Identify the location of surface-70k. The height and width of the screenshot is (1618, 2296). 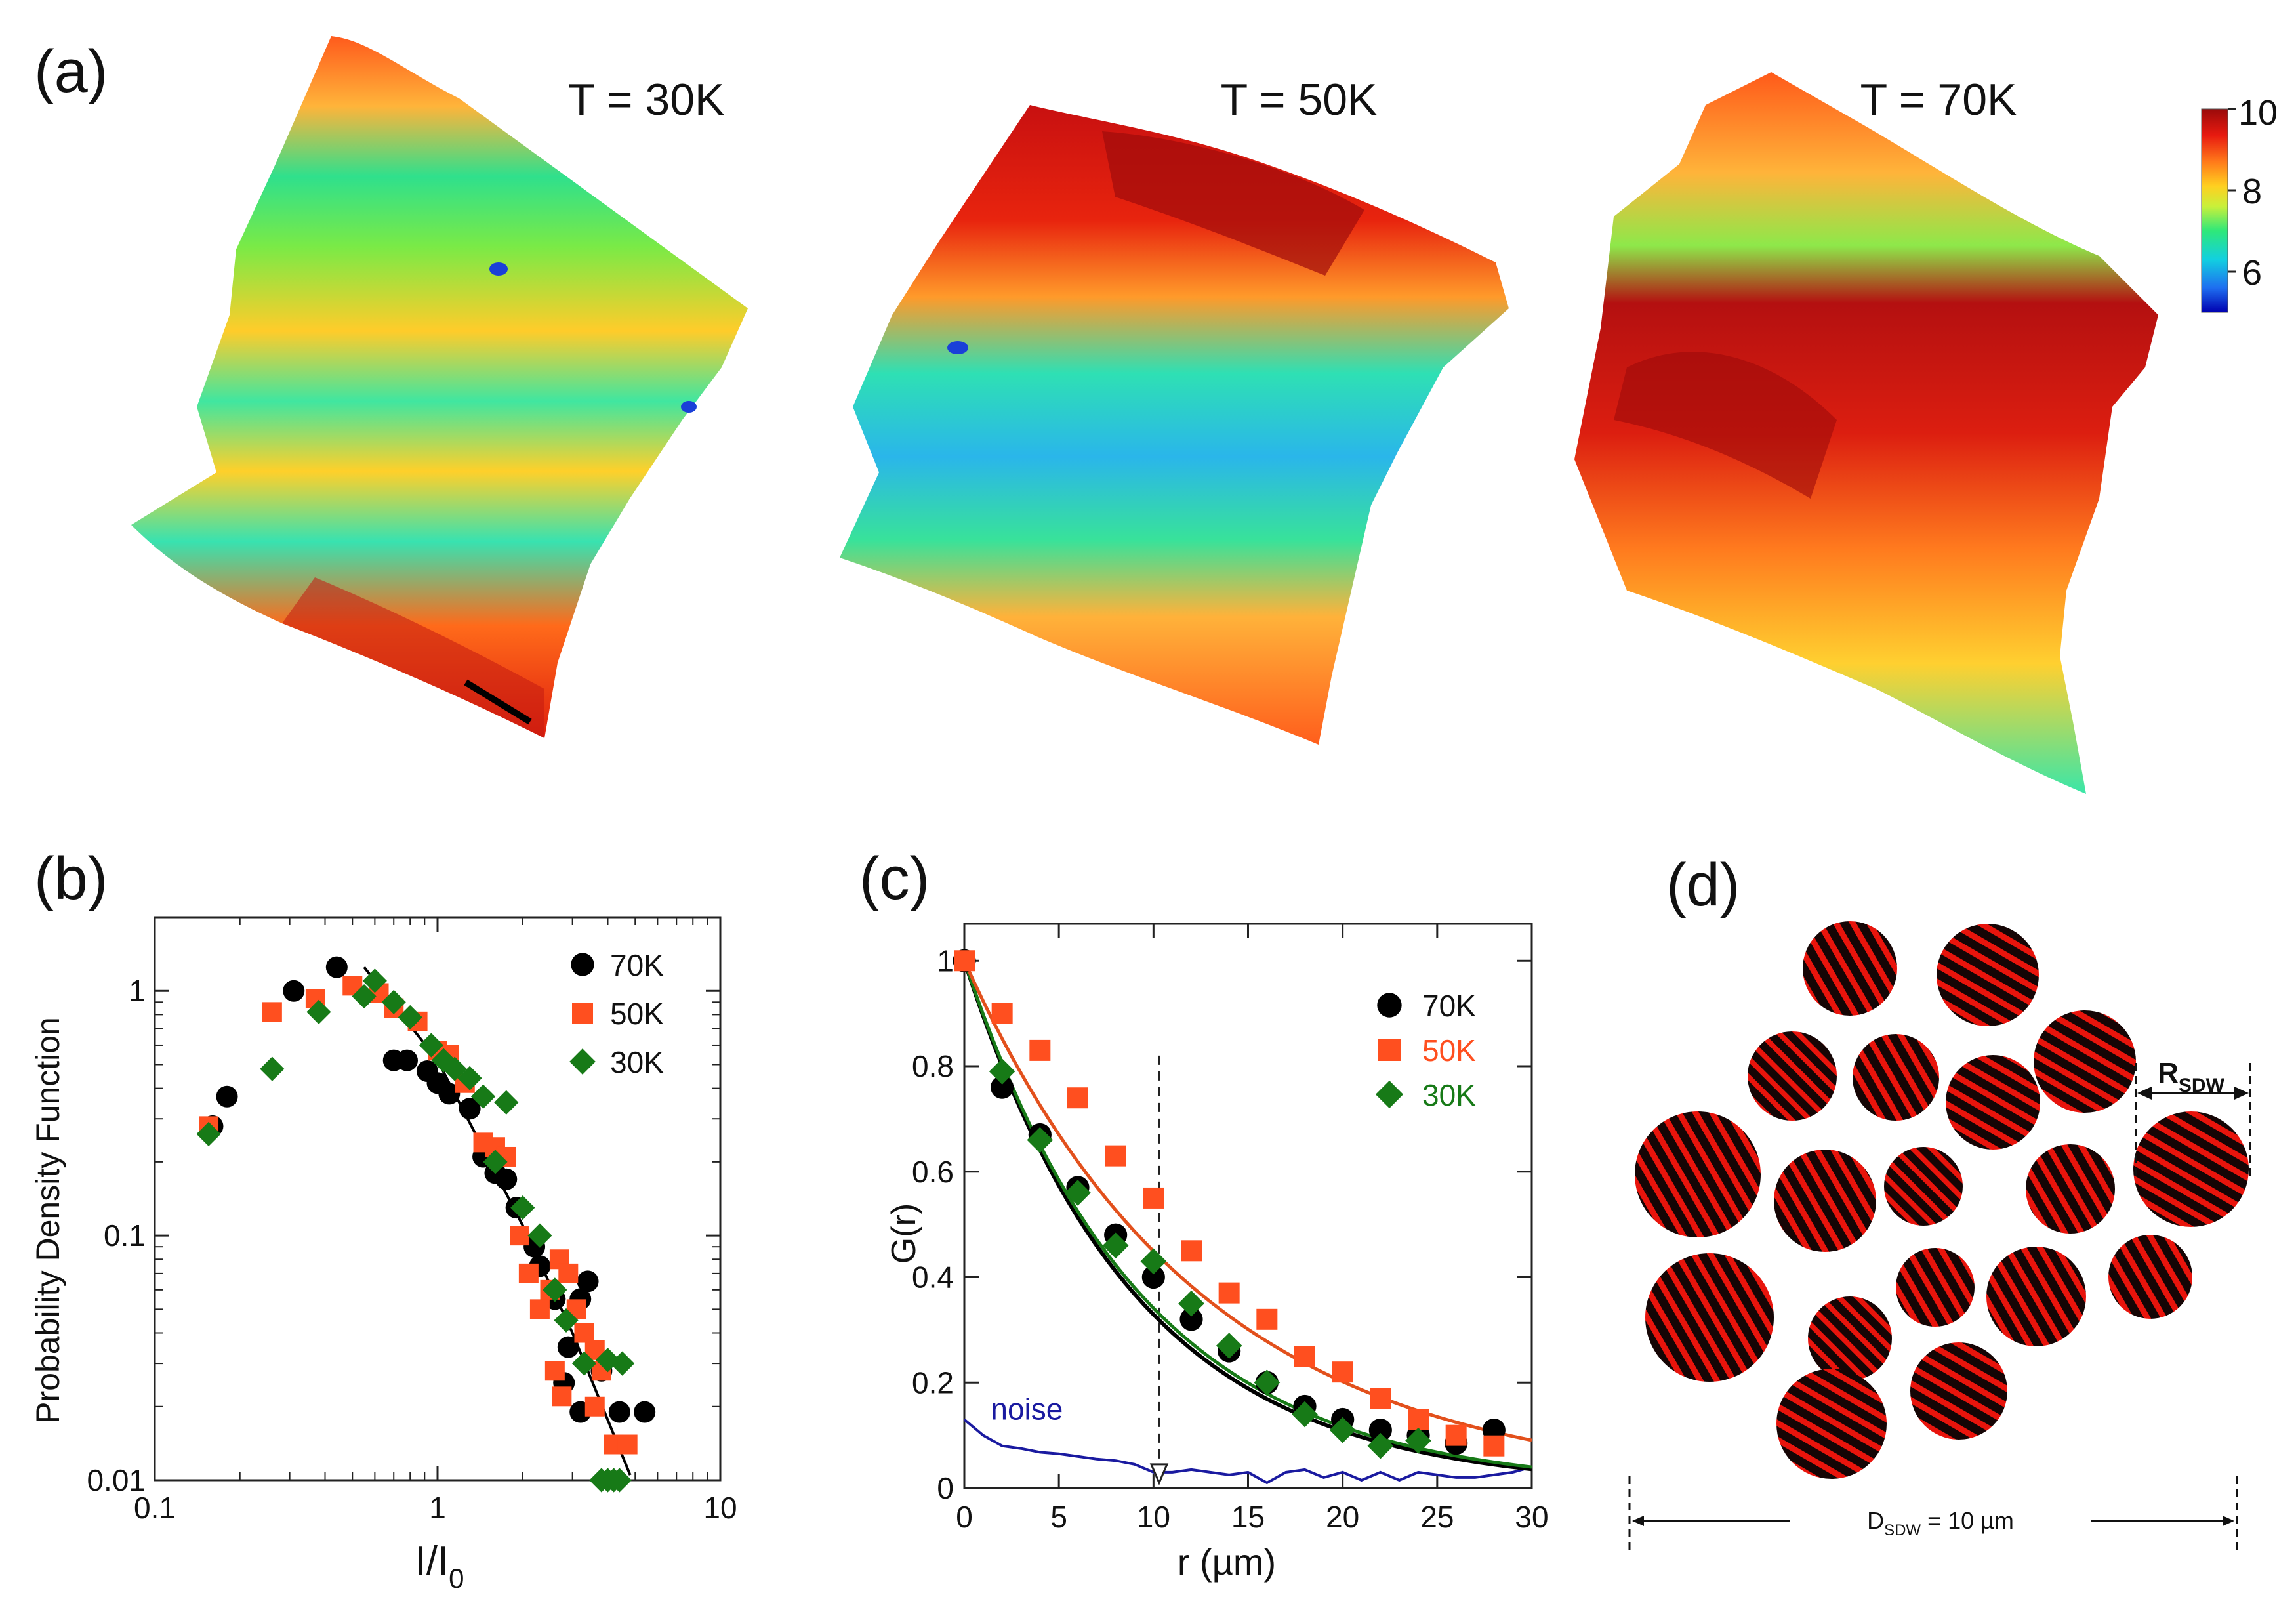
(1866, 433).